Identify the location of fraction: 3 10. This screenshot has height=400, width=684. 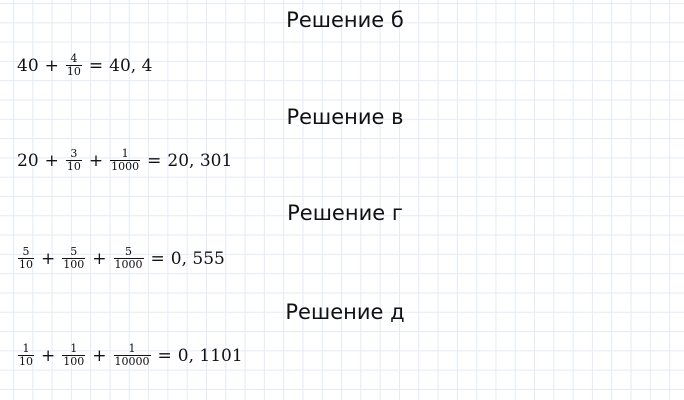
(73, 160).